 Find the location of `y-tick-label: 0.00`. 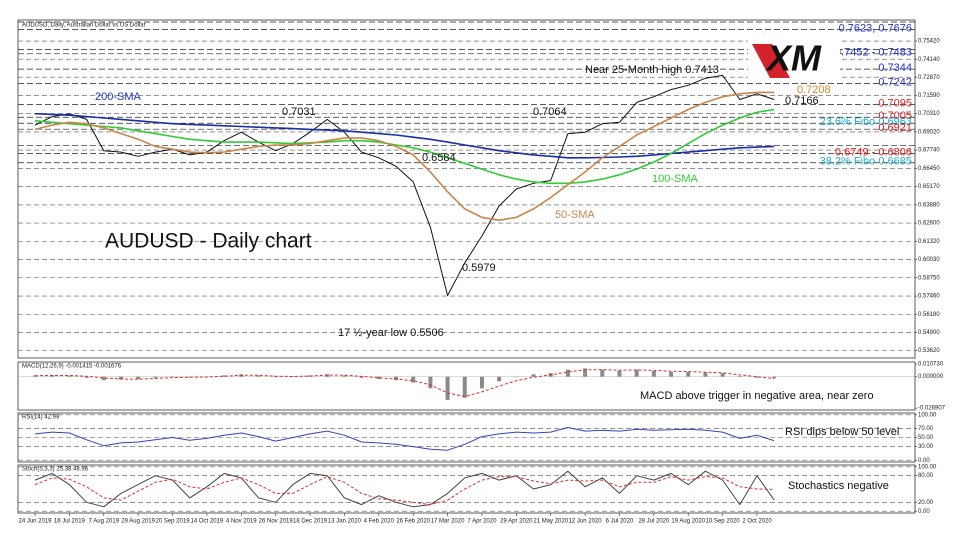

y-tick-label: 0.00 is located at coordinates (924, 512).